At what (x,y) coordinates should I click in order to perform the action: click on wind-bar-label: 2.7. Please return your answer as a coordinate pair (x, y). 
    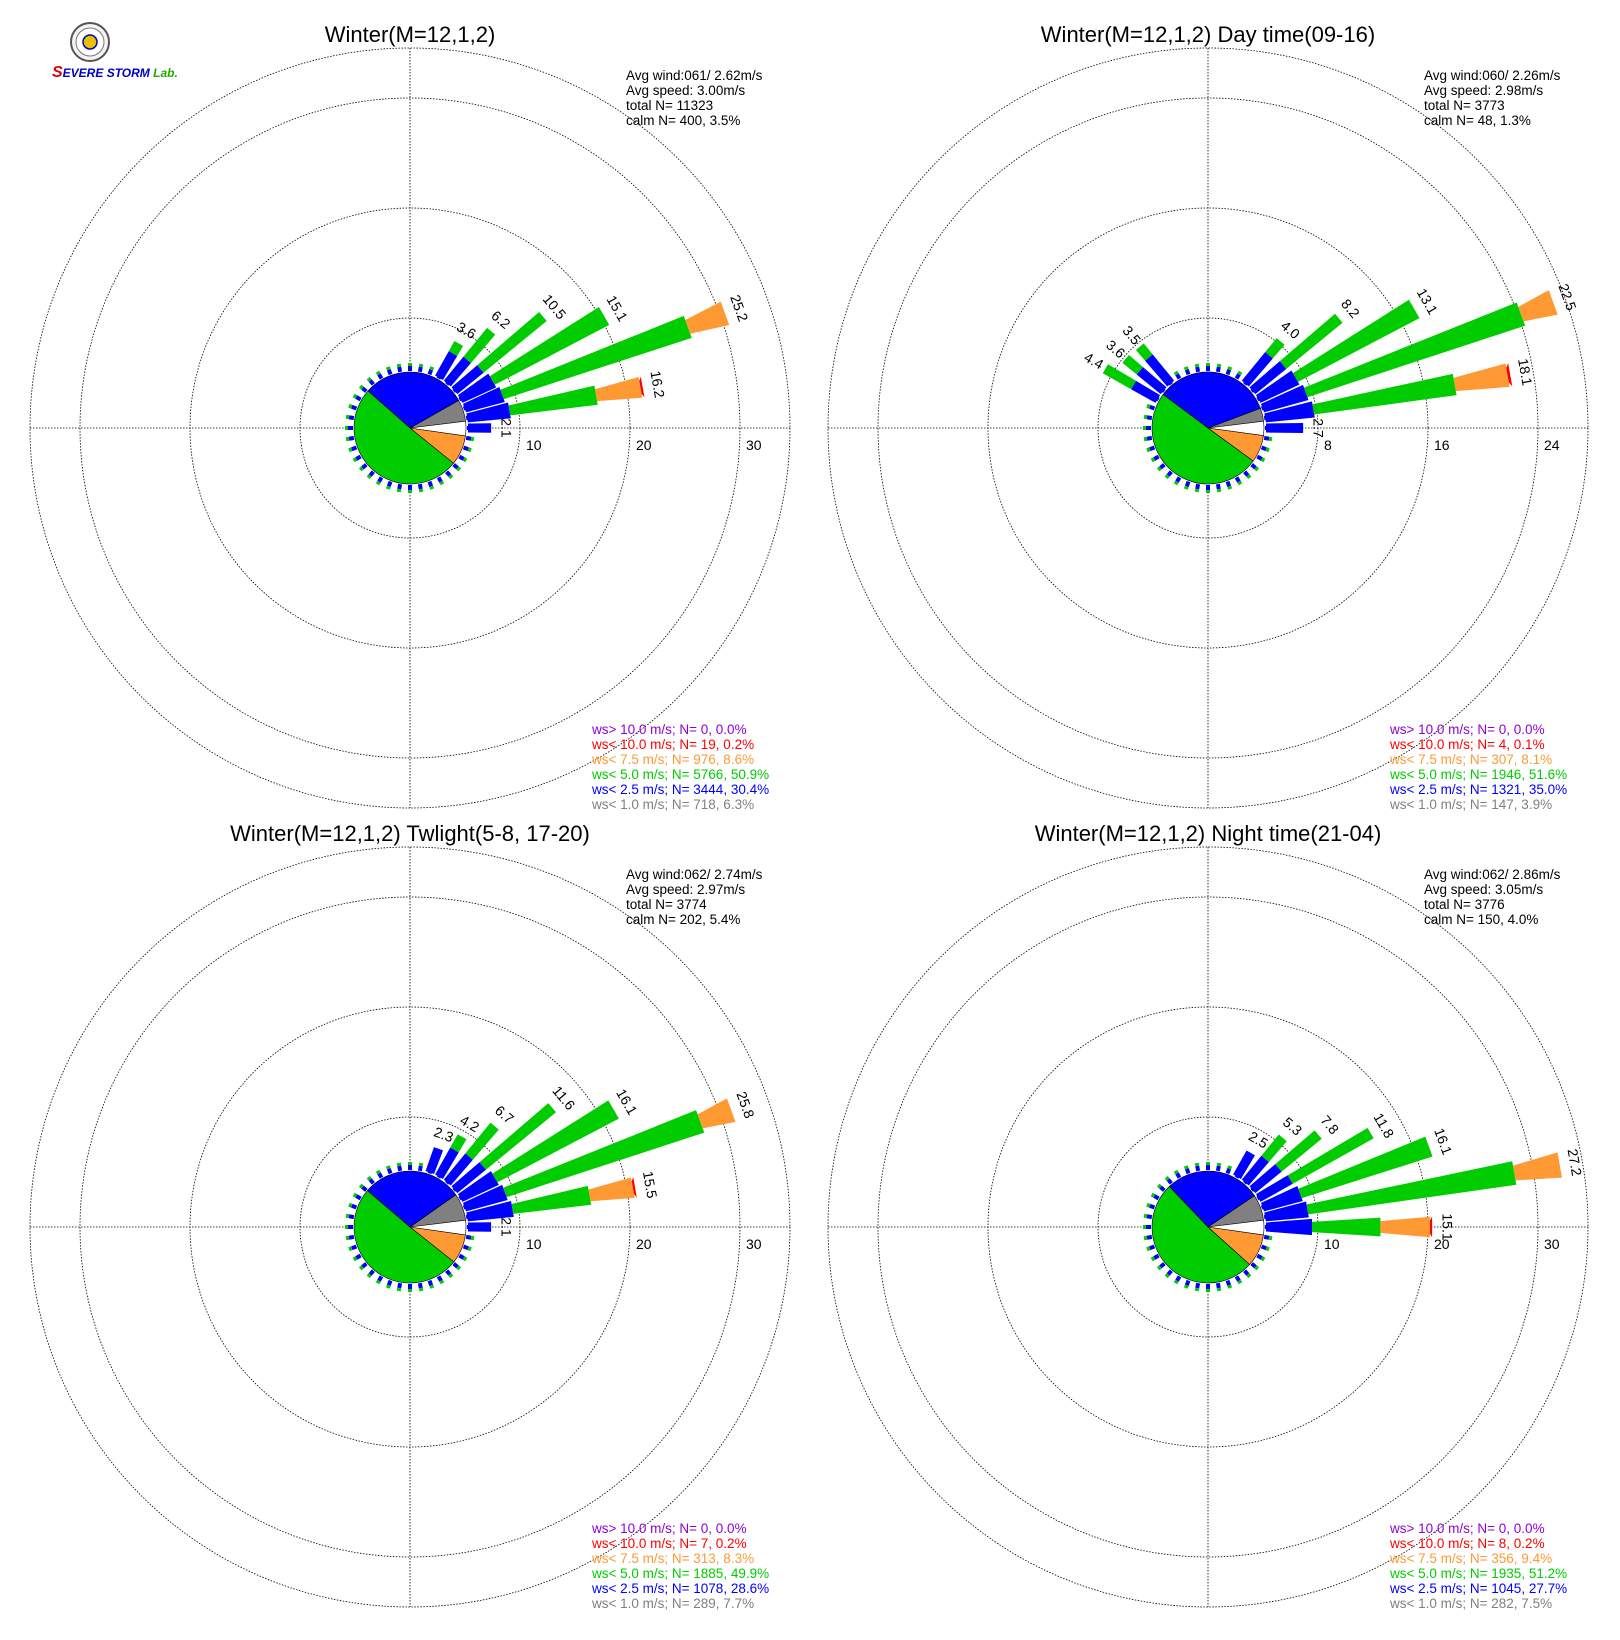
    Looking at the image, I should click on (1318, 428).